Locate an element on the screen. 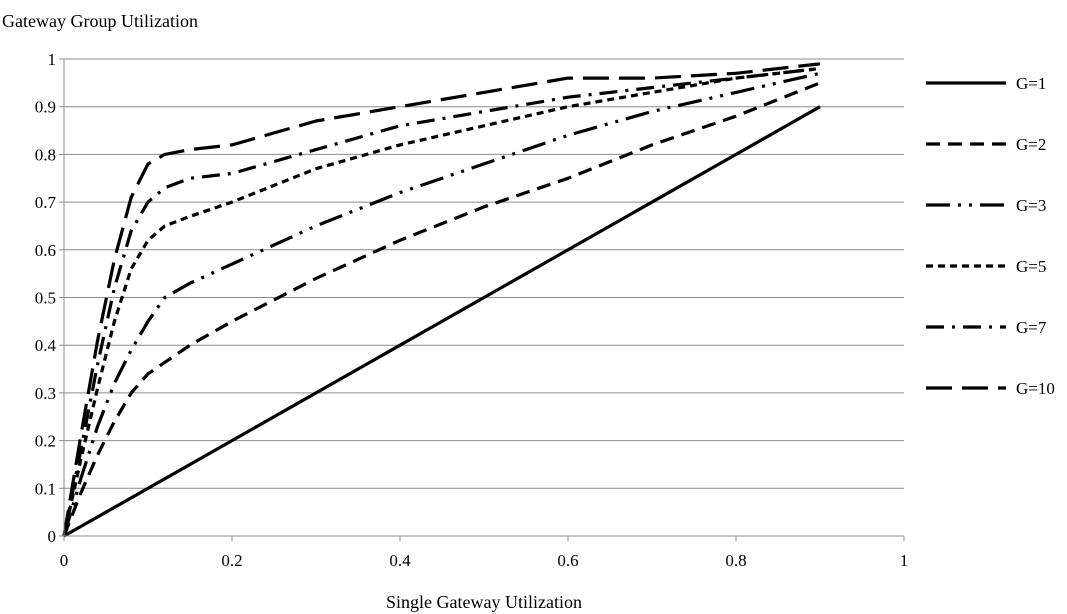 The height and width of the screenshot is (614, 1067). y-tick-label: 0.1 is located at coordinates (45, 488).